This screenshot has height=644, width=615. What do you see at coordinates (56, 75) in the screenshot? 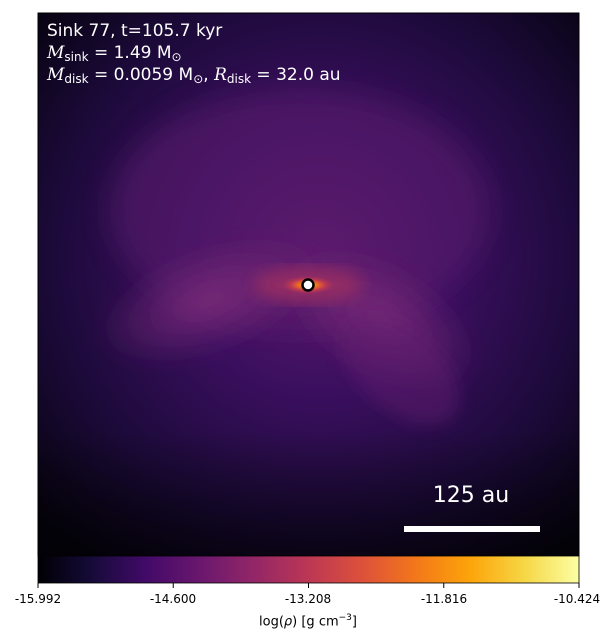
I see `disk-mass-symbol: M` at bounding box center [56, 75].